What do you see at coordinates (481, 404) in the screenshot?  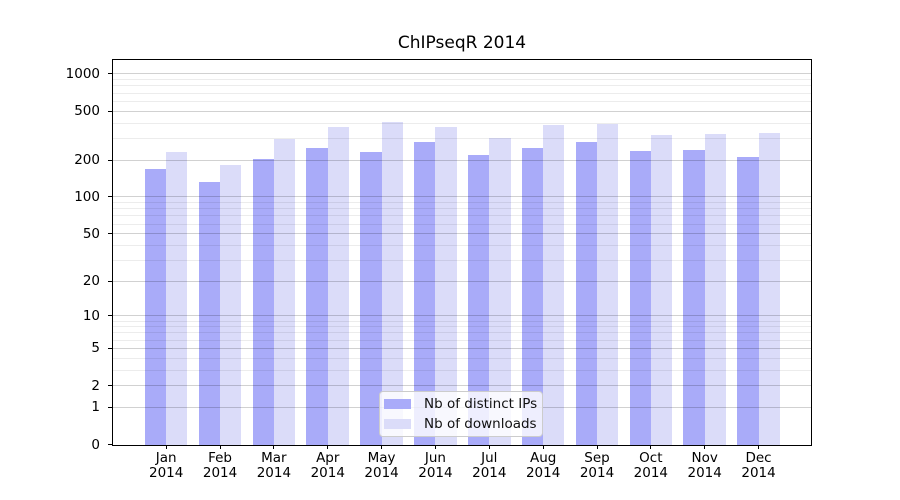 I see `legend-label-distinct-ips: Nb of distinct IPs` at bounding box center [481, 404].